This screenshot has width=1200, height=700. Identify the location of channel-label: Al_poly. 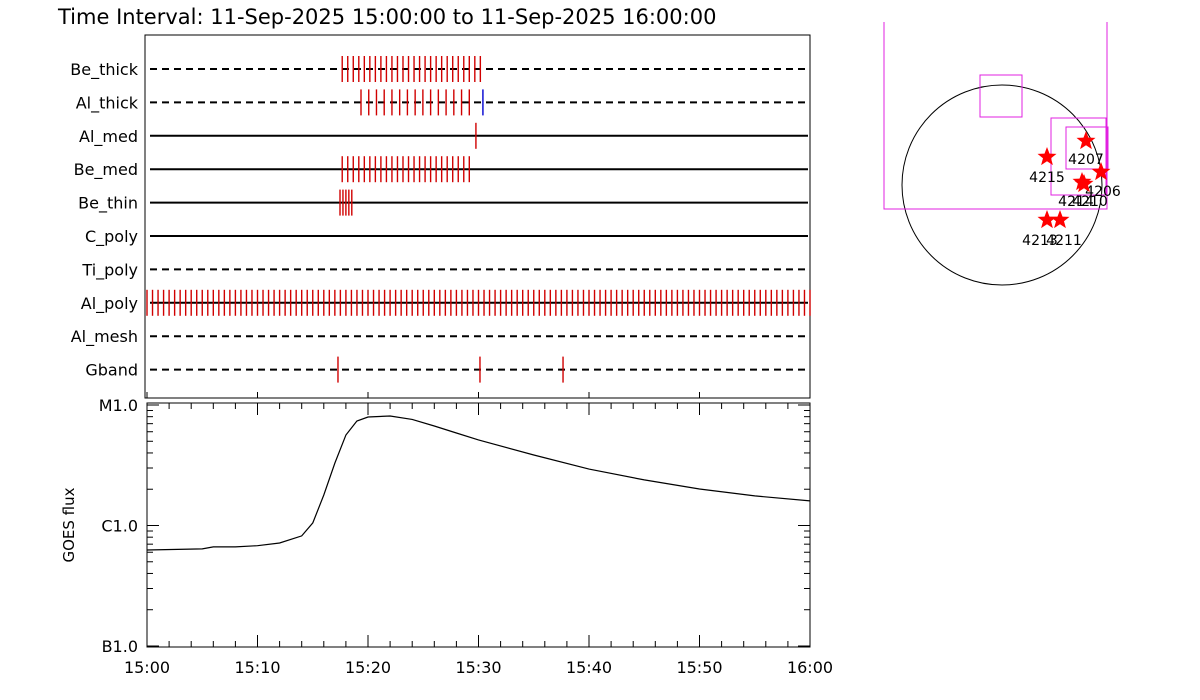
(109, 304).